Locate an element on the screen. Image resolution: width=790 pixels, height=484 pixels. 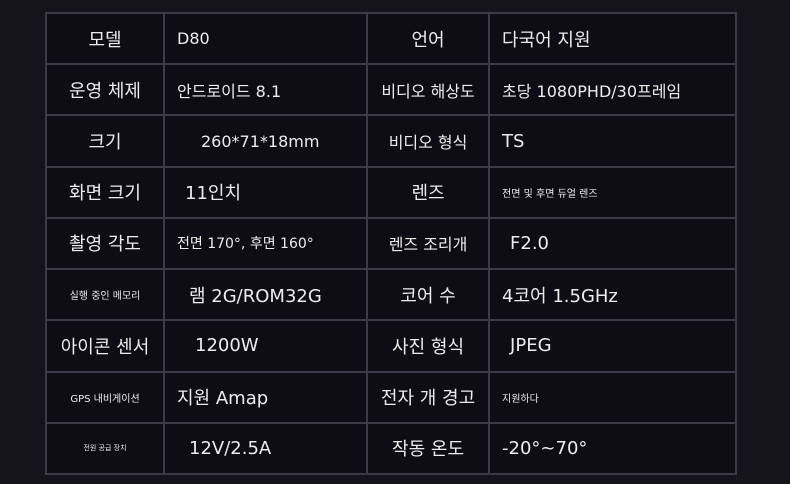
spec-value: 4코어 1.5GHz is located at coordinates (612, 295).